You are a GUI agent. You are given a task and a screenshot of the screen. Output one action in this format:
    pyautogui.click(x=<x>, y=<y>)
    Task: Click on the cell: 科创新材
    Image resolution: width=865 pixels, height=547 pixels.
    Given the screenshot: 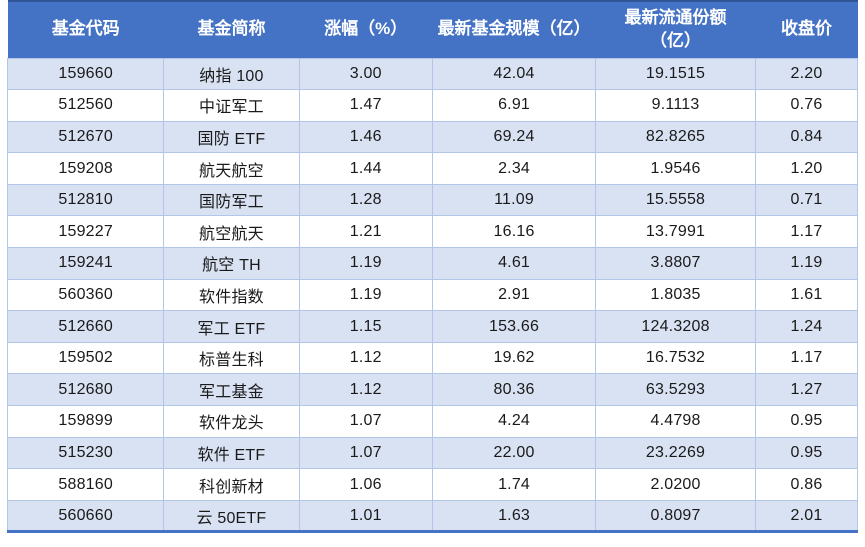 What is the action you would take?
    pyautogui.click(x=231, y=484)
    